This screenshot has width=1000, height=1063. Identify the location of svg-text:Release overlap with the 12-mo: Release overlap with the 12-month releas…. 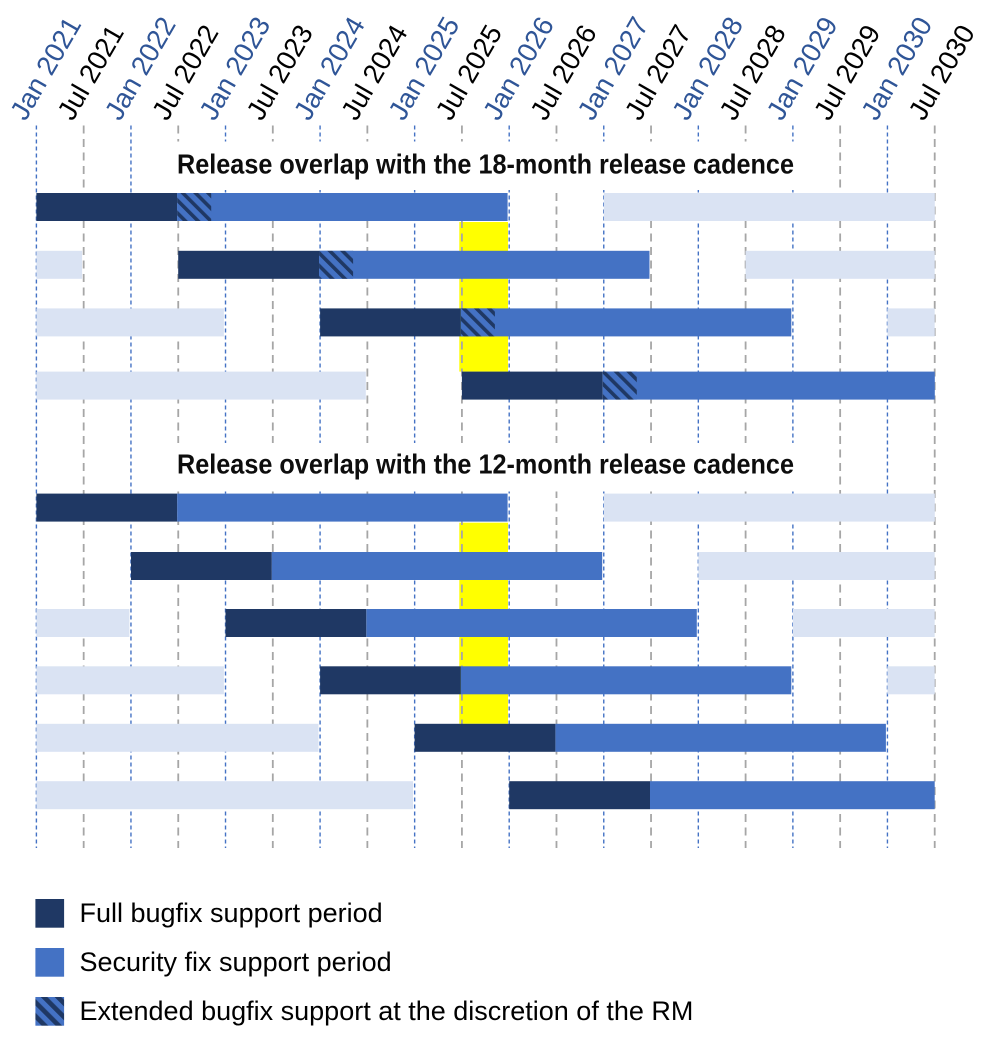
(485, 464).